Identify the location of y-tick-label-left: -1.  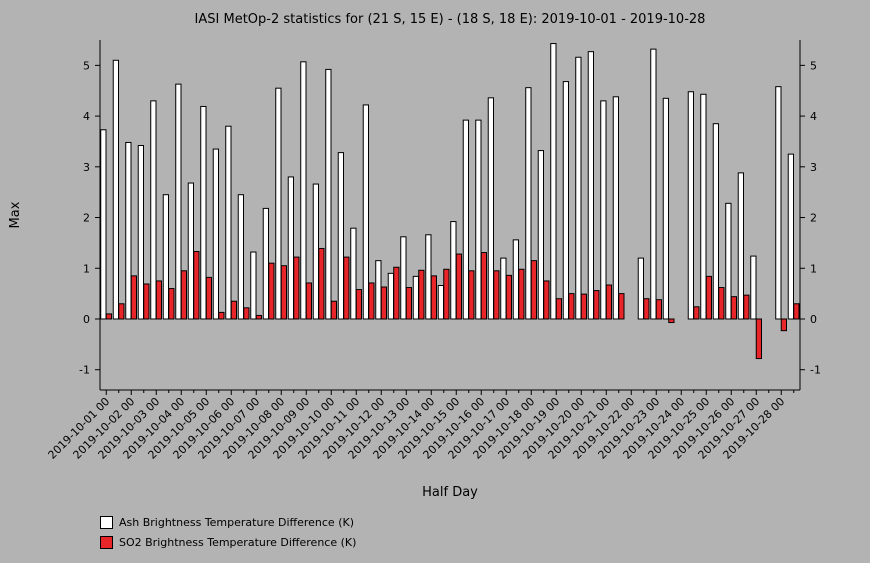
(84, 370).